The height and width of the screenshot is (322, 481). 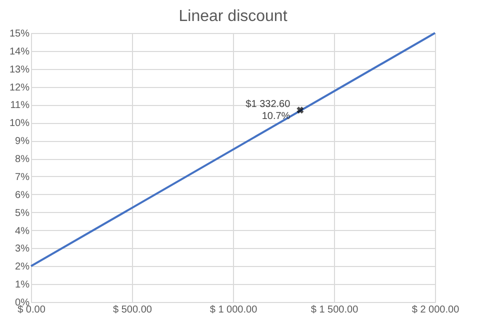 What do you see at coordinates (22, 249) in the screenshot?
I see `y-tick-label: 3%` at bounding box center [22, 249].